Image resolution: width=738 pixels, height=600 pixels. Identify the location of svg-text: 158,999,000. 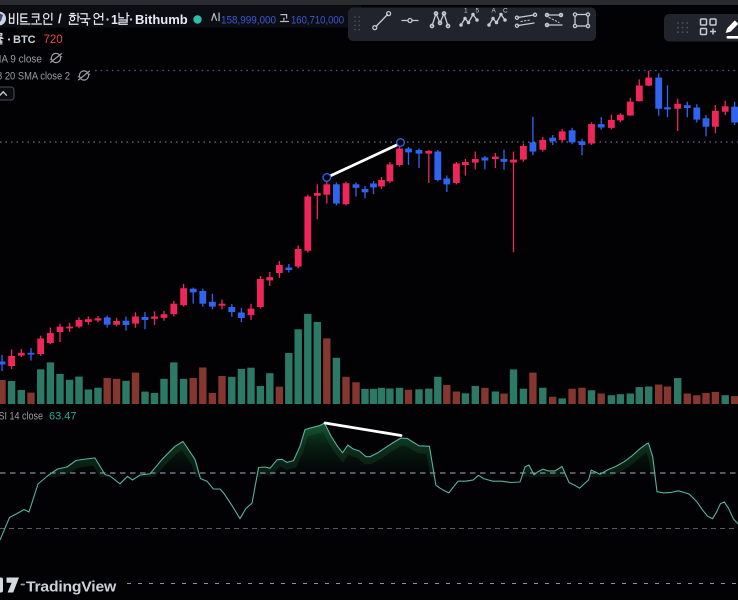
(248, 21).